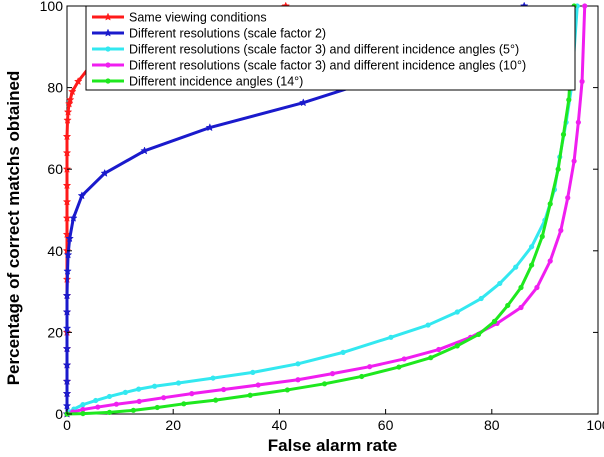 This screenshot has height=457, width=604. I want to click on x-tick-label: 80, so click(492, 425).